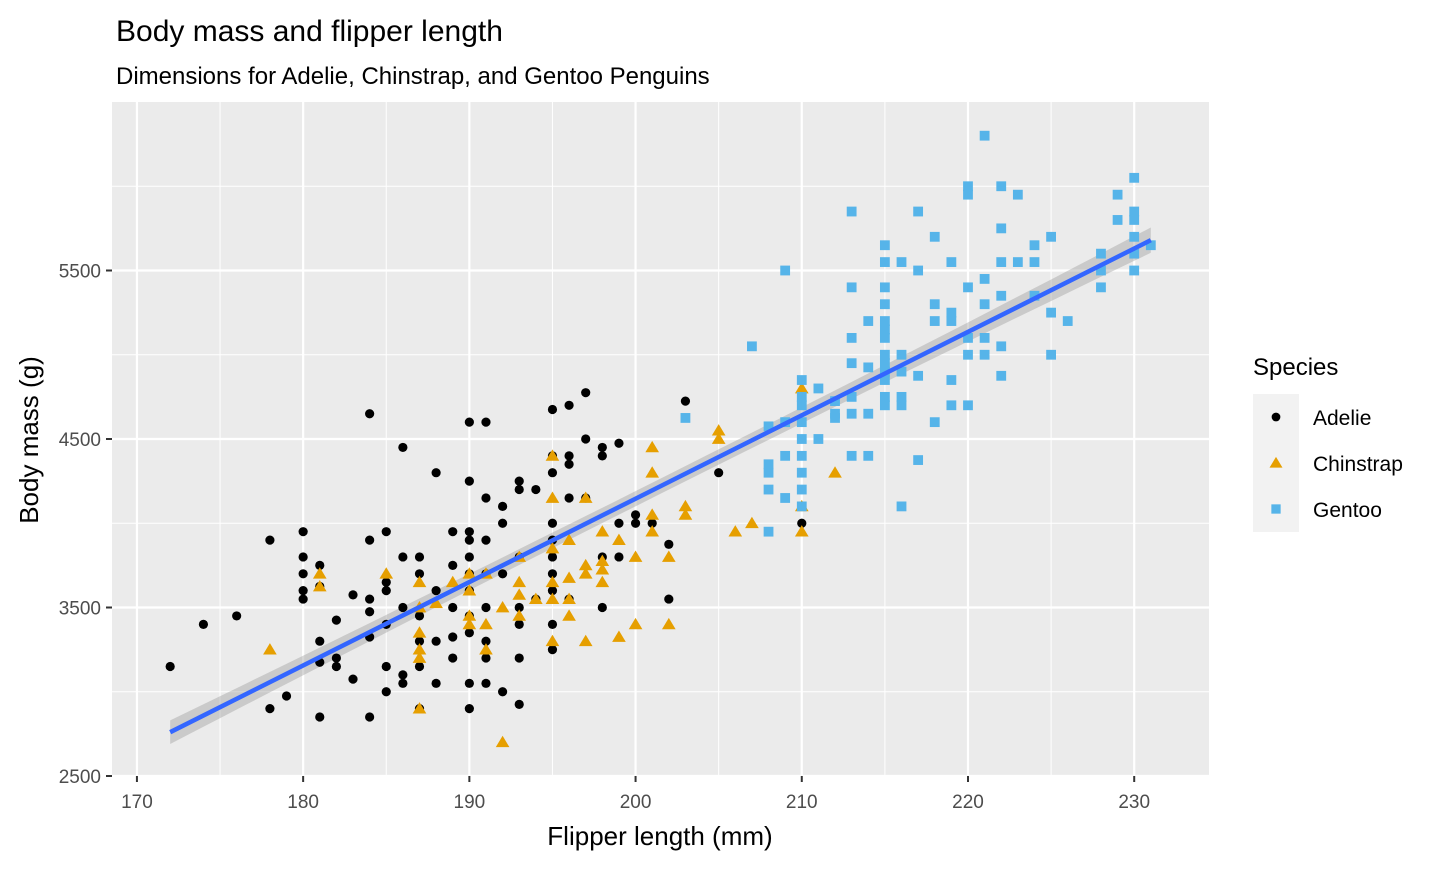 Image resolution: width=1440 pixels, height=869 pixels. I want to click on x-tick-label: 210, so click(802, 802).